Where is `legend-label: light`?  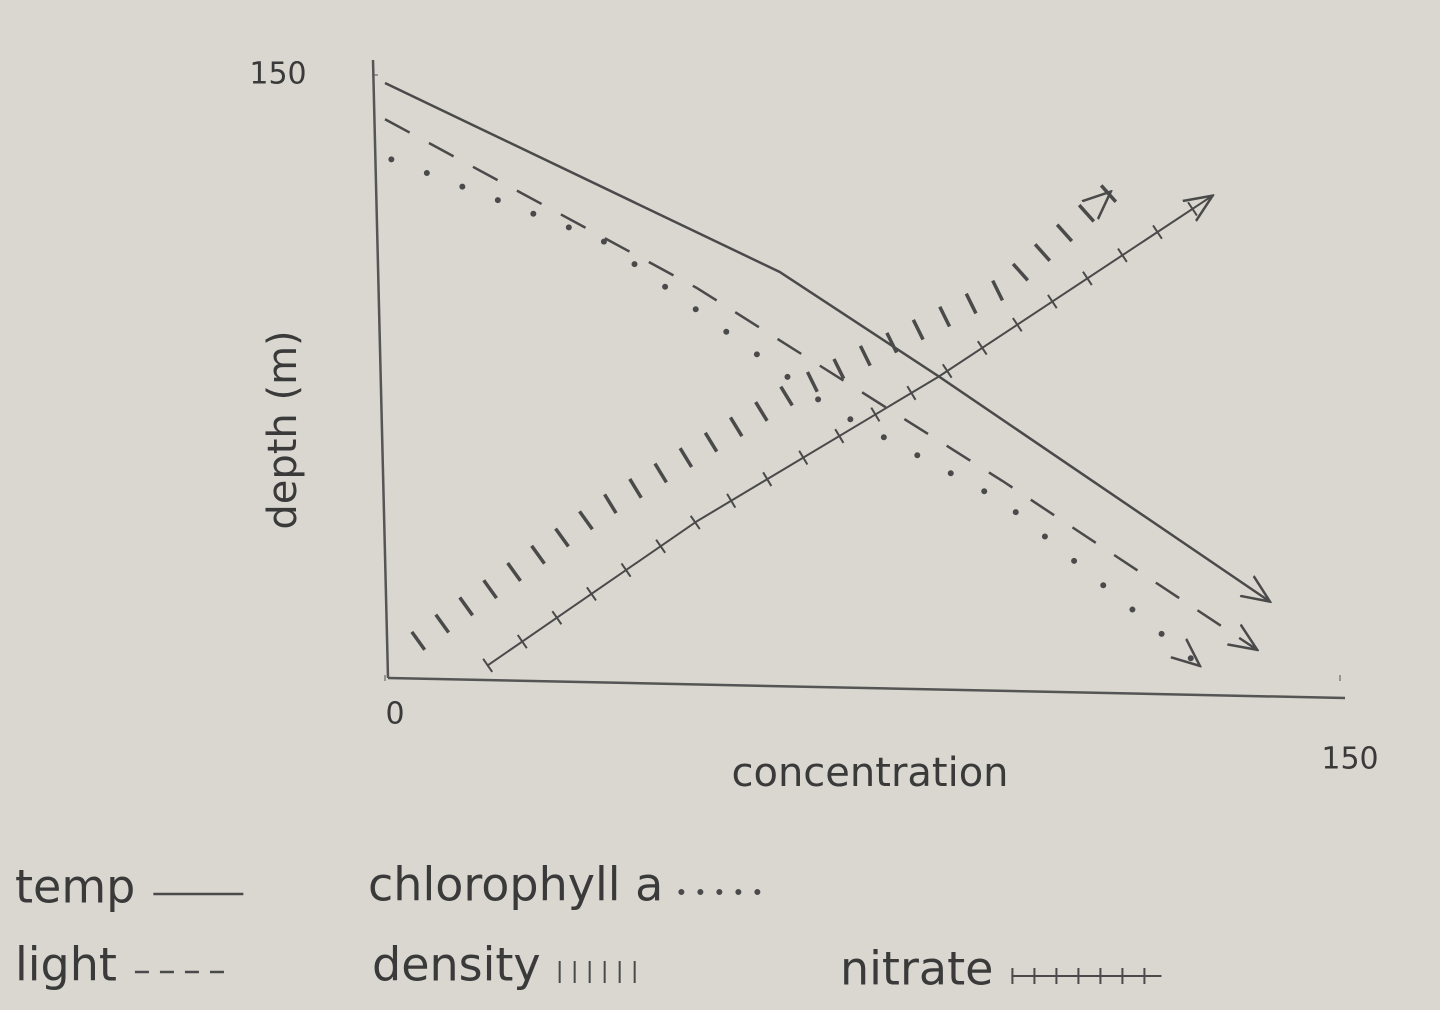
legend-label: light is located at coordinates (66, 965).